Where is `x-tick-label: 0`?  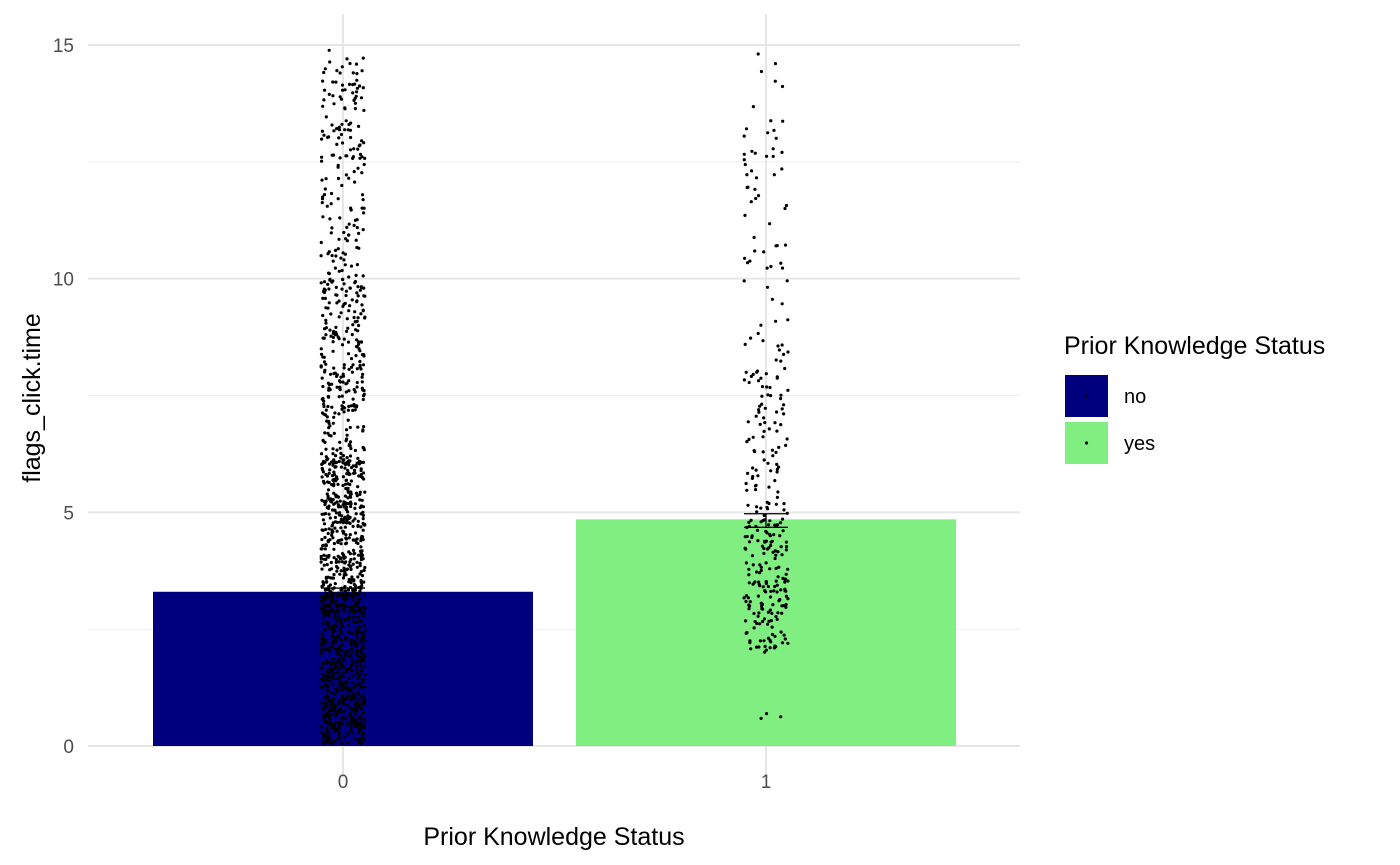 x-tick-label: 0 is located at coordinates (343, 782).